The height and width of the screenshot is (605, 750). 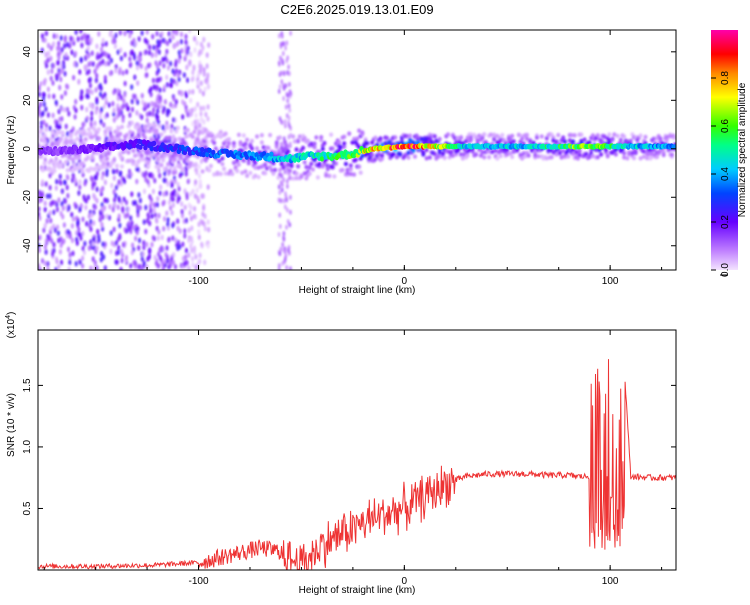 I want to click on y-tick-label: 0.5, so click(x=27, y=508).